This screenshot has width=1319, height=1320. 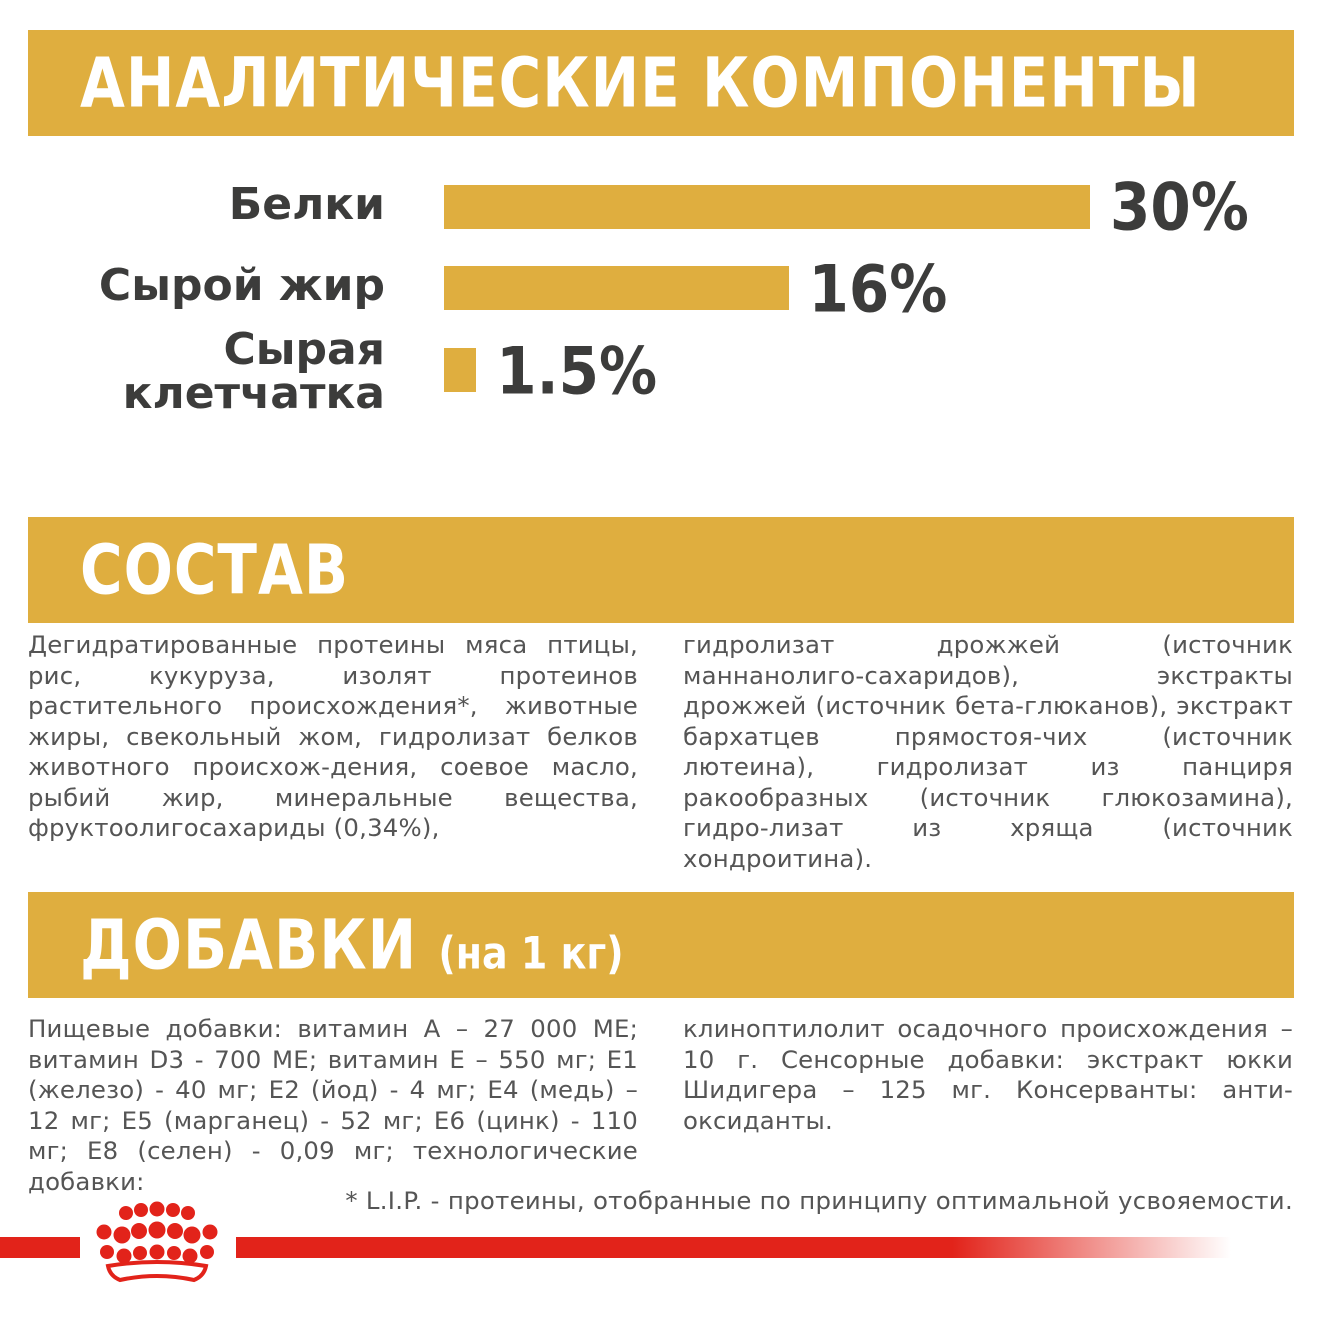 What do you see at coordinates (249, 945) in the screenshot?
I see `additives-title-main: ДОБАВКИ` at bounding box center [249, 945].